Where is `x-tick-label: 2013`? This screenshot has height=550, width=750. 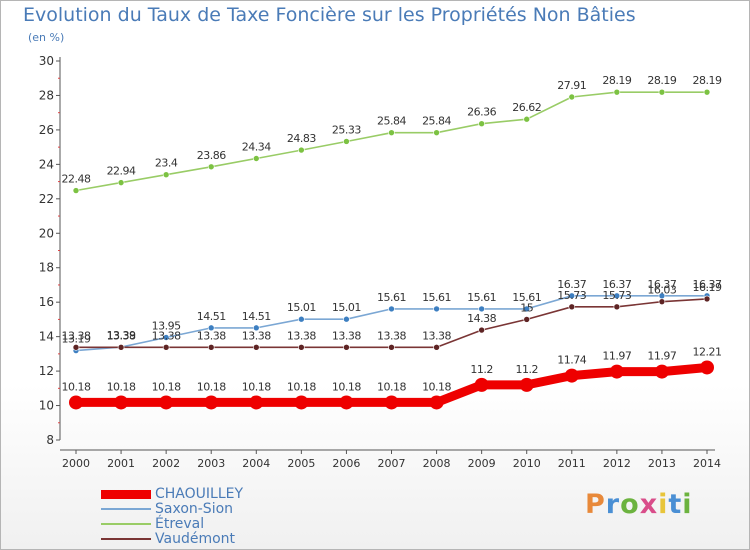 x-tick-label: 2013 is located at coordinates (662, 463).